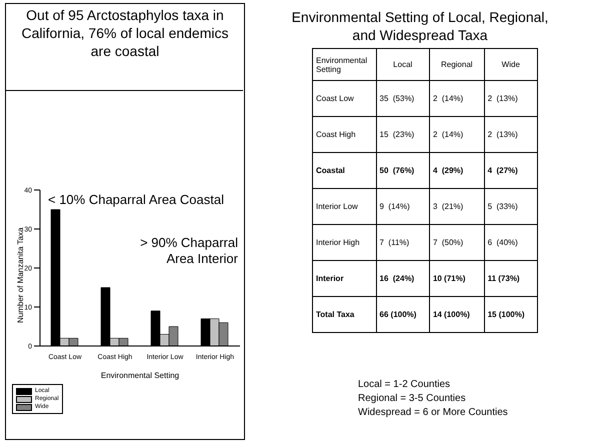 The image size is (592, 444). What do you see at coordinates (344, 242) in the screenshot?
I see `text: Interior High` at bounding box center [344, 242].